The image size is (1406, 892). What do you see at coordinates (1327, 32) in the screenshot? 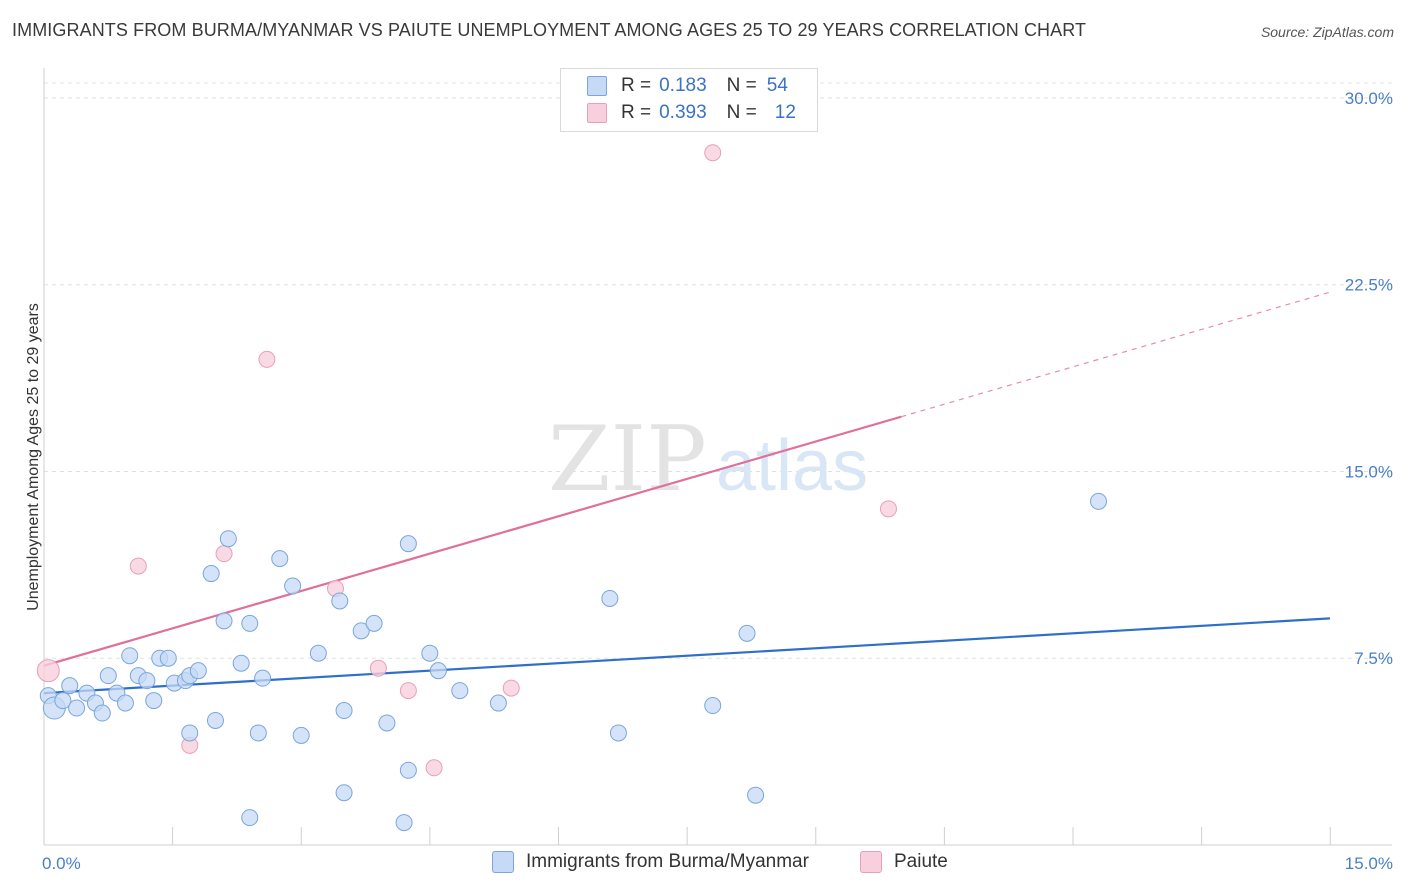
I see `source-attribution: Source: ZipAtlas.com` at bounding box center [1327, 32].